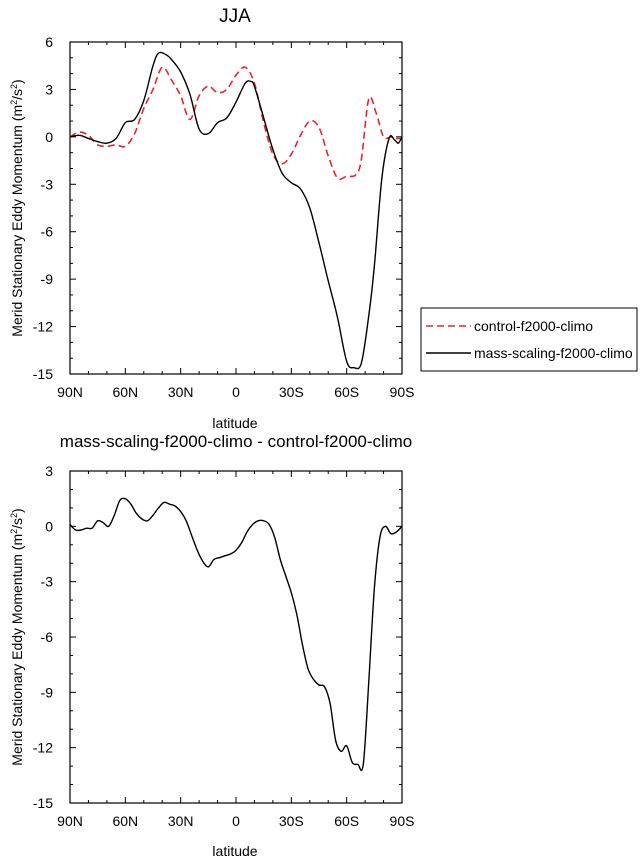  Describe the element at coordinates (553, 353) in the screenshot. I see `legend-label-mass-scaling: mass-scaling-f2000-climo` at that location.